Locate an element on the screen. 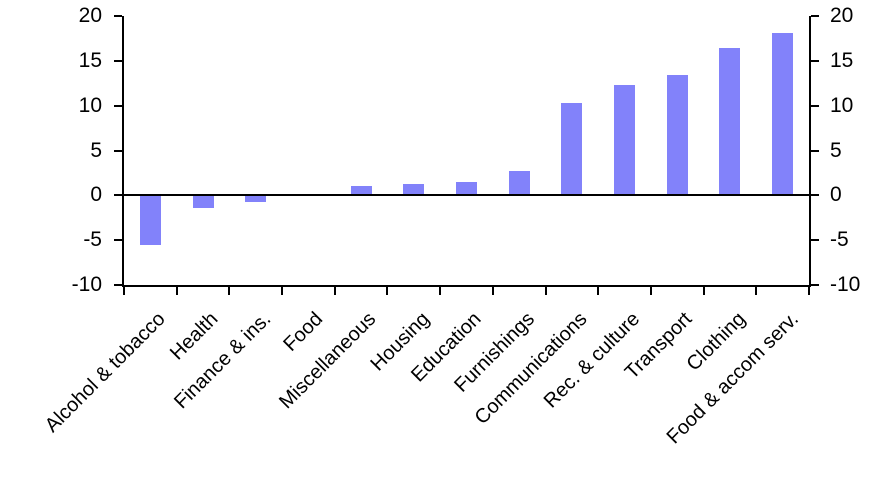  left-y-tick--5 is located at coordinates (118, 240).